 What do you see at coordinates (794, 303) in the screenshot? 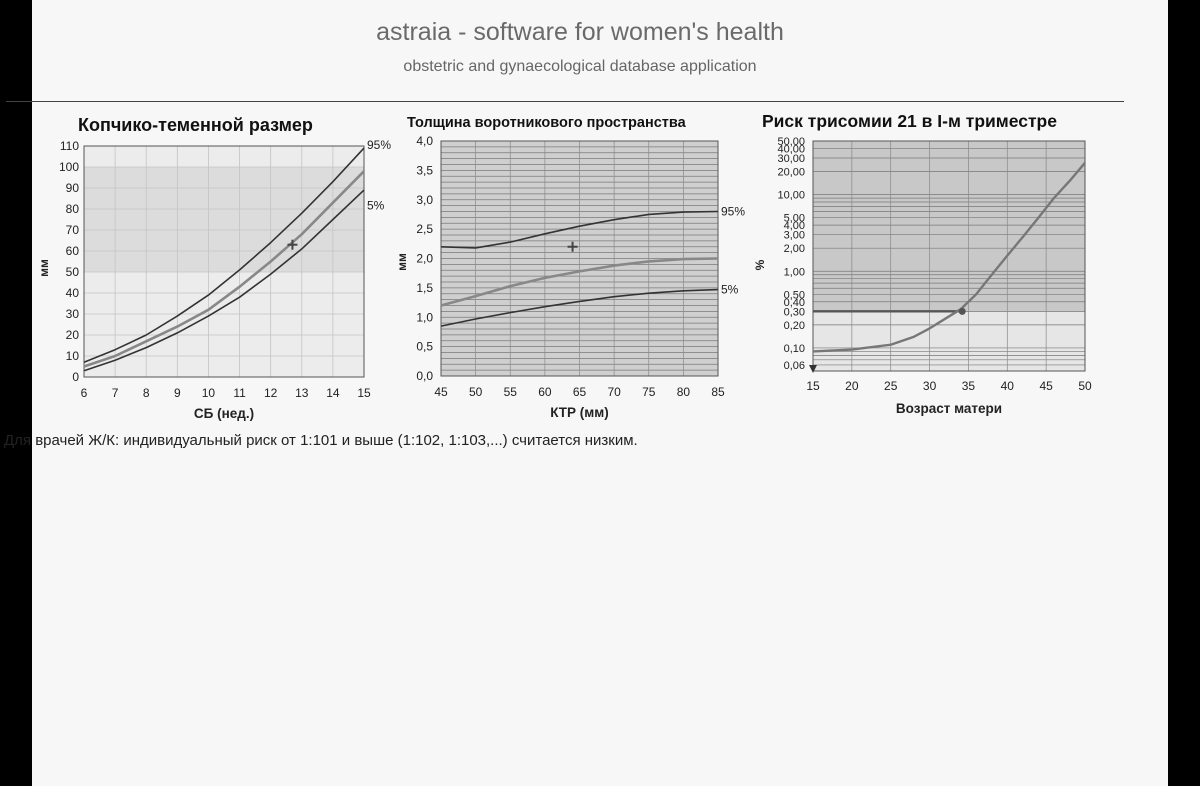
I see `y-tick-label: 0,40` at bounding box center [794, 303].